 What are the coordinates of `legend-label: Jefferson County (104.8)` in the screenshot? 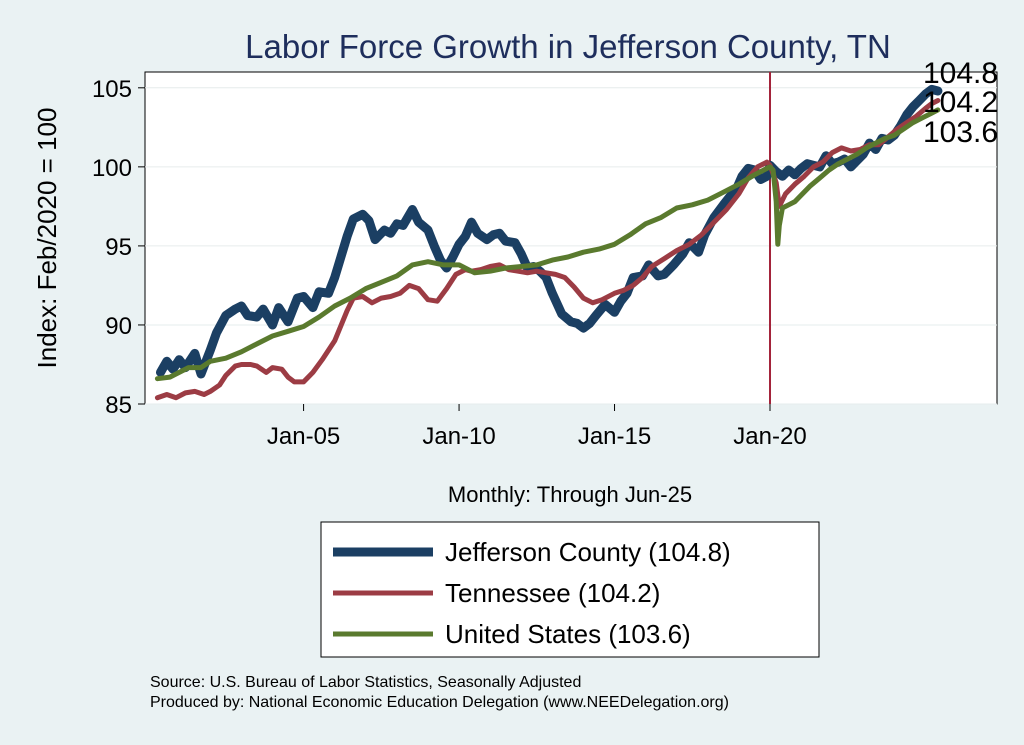 It's located at (588, 552).